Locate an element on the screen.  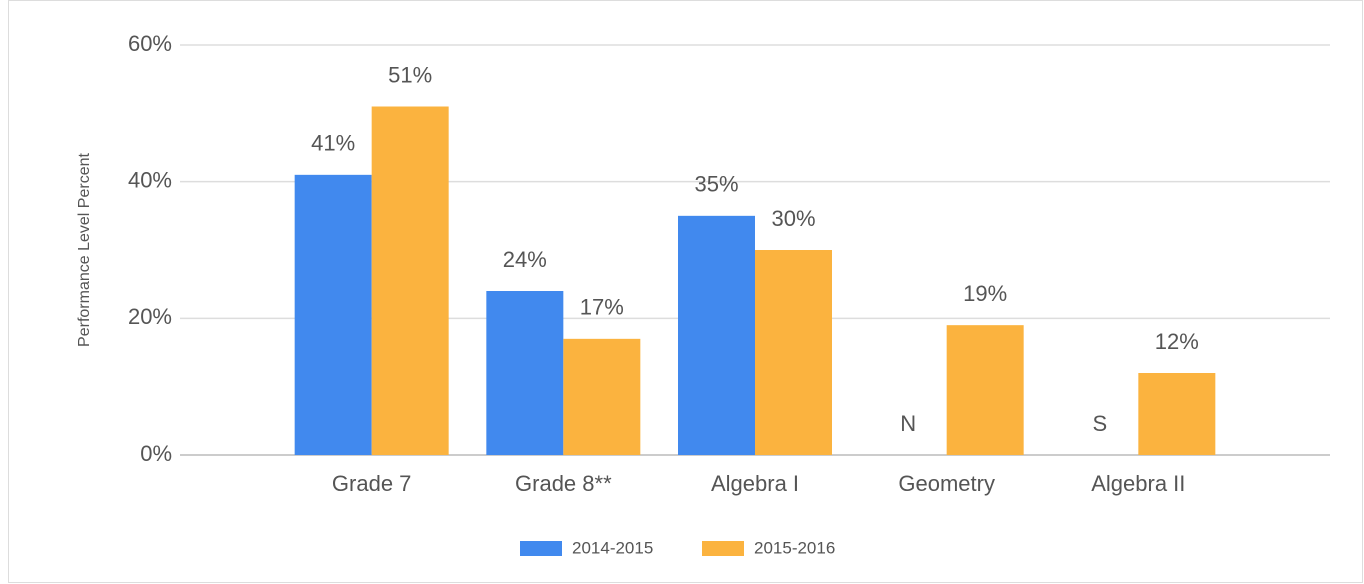
data-label: 24% is located at coordinates (525, 259).